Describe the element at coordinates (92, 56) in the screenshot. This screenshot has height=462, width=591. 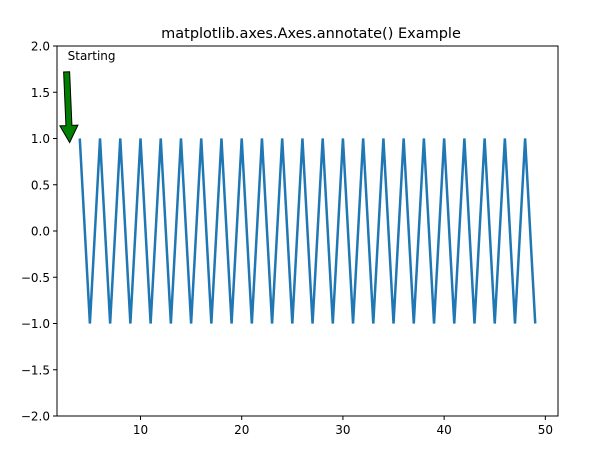
I see `annotation-text: Starting` at that location.